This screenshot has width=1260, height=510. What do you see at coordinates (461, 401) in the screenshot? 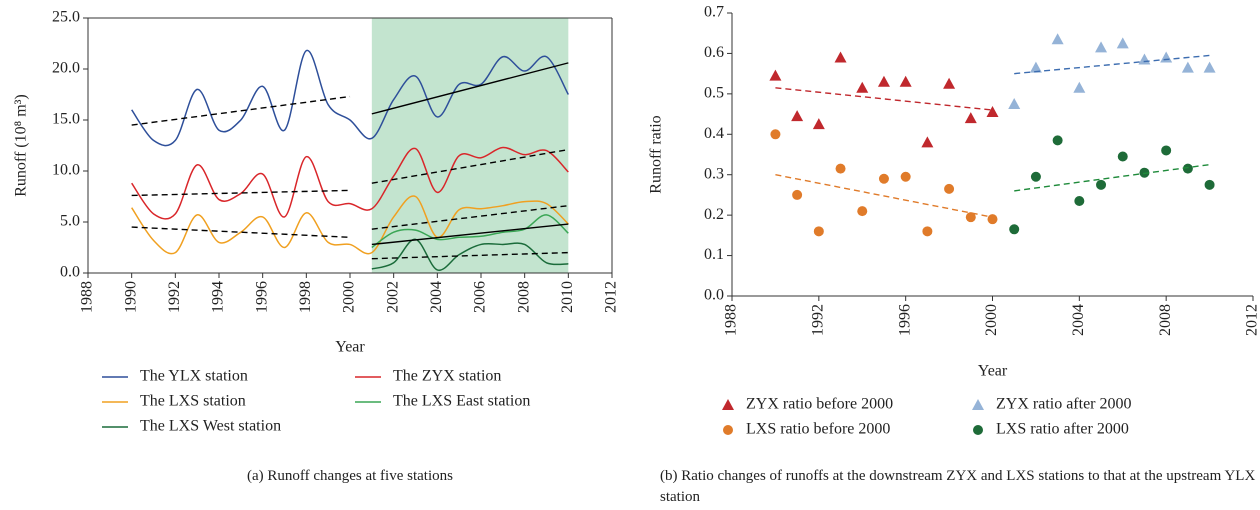
I see `legend-label: The LXS East station` at bounding box center [461, 401].